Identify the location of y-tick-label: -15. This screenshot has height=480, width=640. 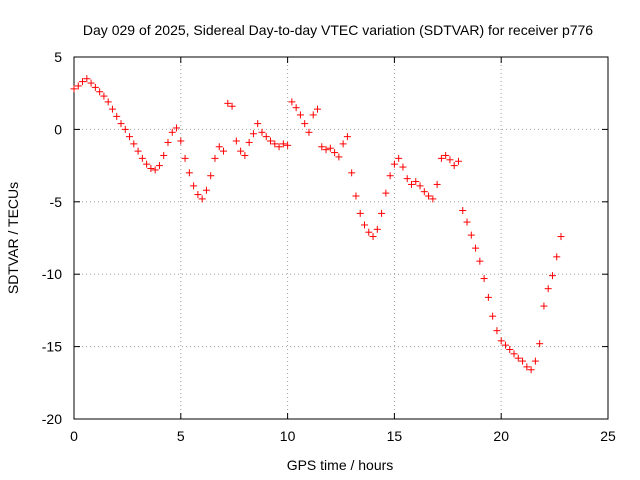
(52, 347).